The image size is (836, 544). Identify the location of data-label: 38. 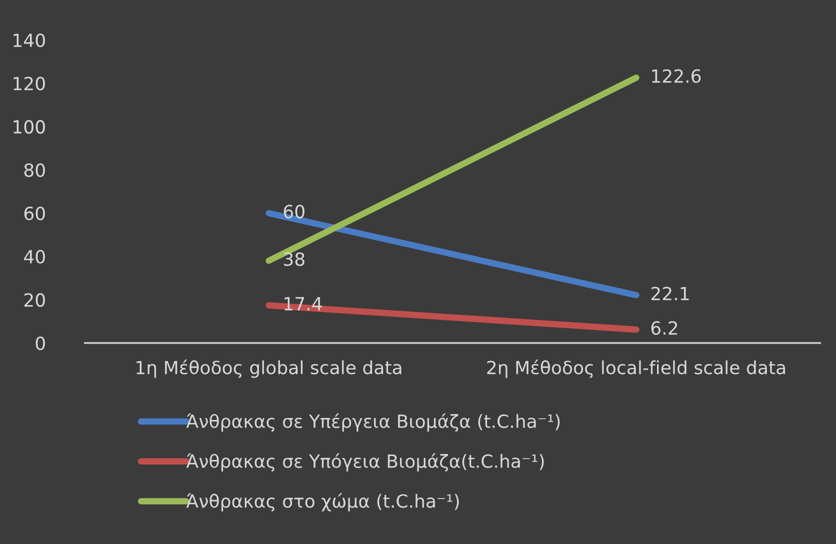
(294, 259).